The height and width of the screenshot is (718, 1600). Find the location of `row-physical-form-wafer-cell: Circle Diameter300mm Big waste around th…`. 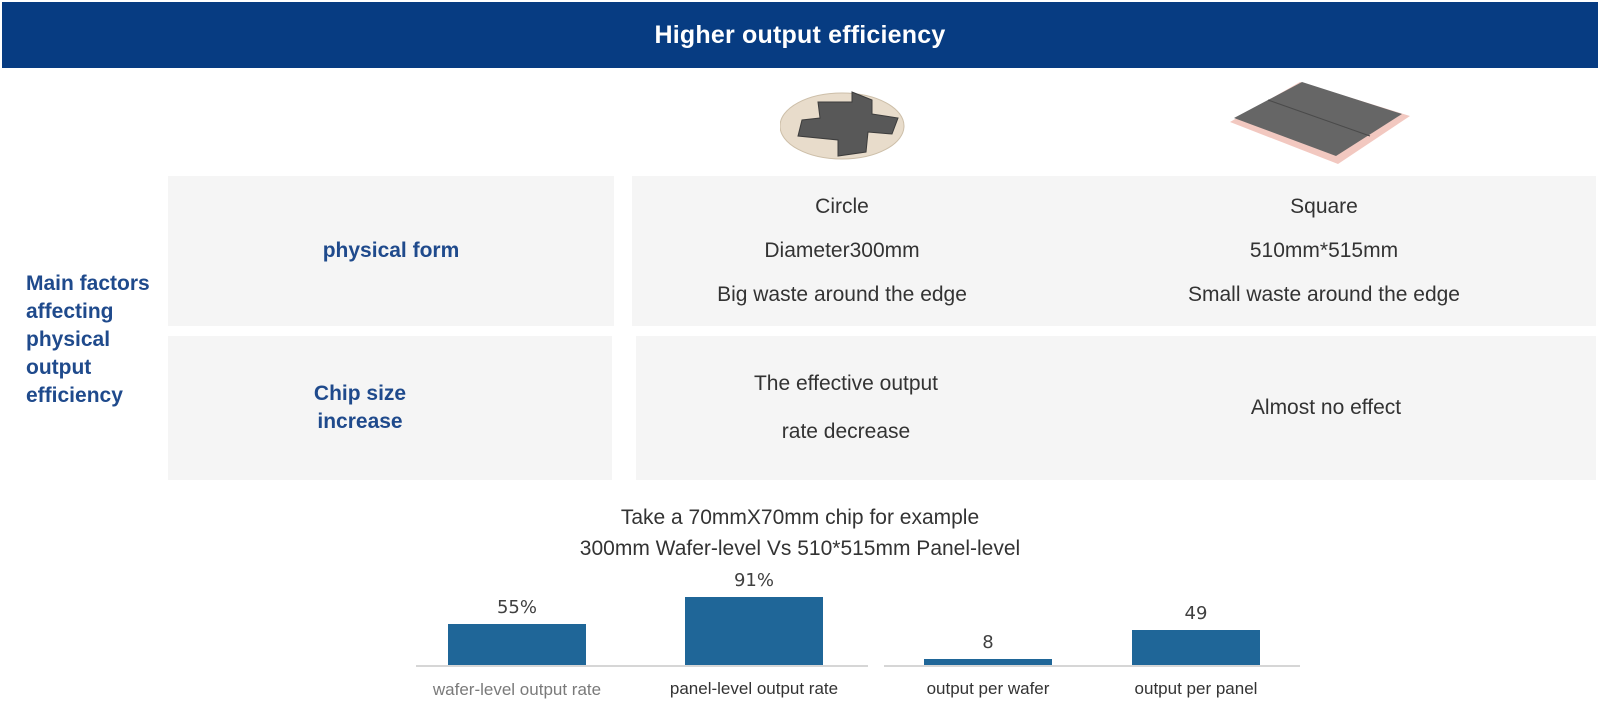

row-physical-form-wafer-cell: Circle Diameter300mm Big waste around th… is located at coordinates (842, 251).